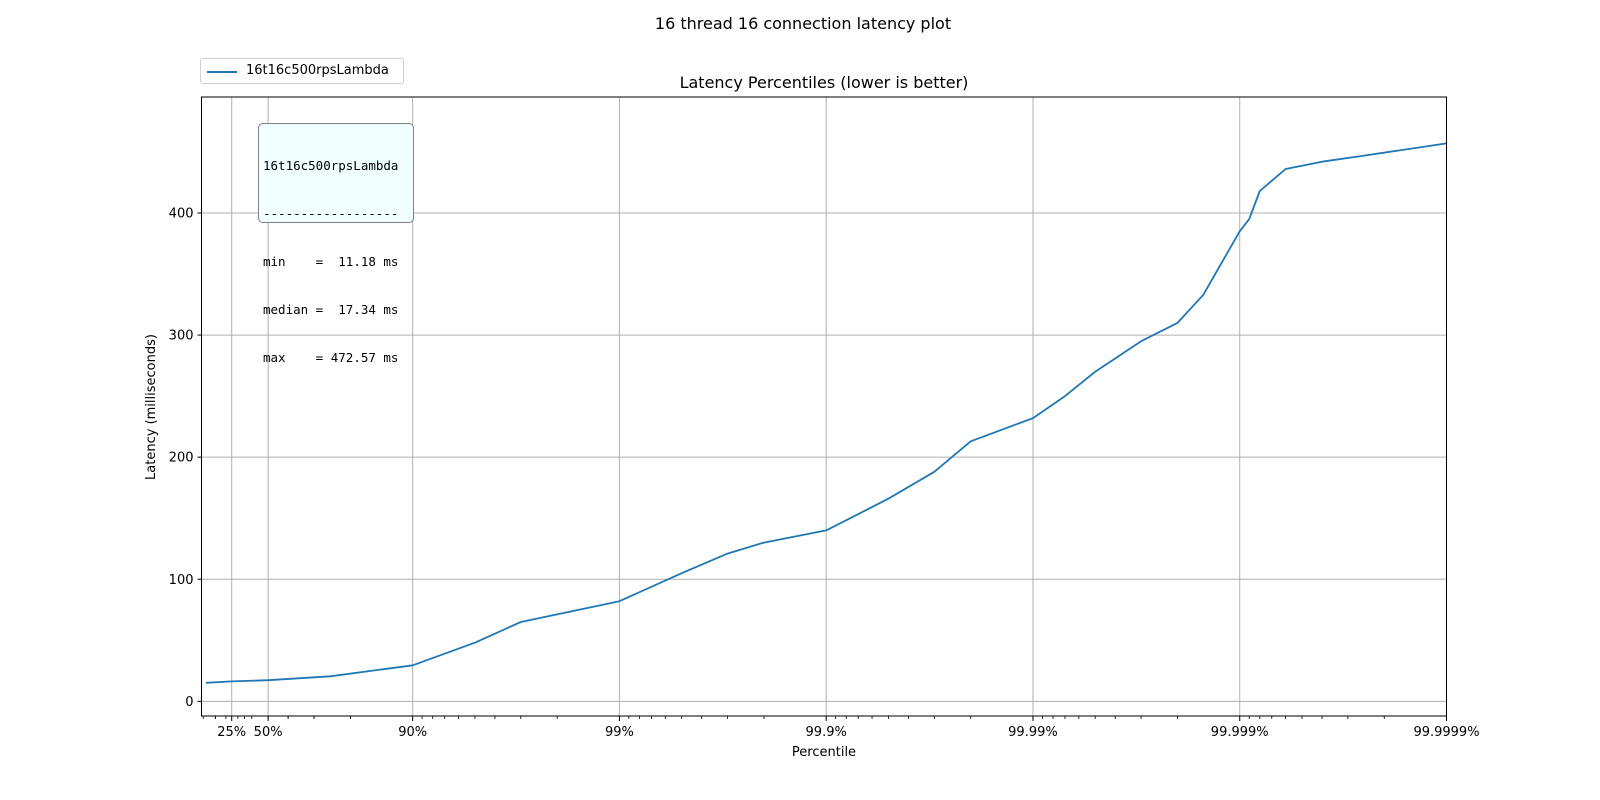 The height and width of the screenshot is (800, 1600). I want to click on x-tick-label: 50%, so click(268, 732).